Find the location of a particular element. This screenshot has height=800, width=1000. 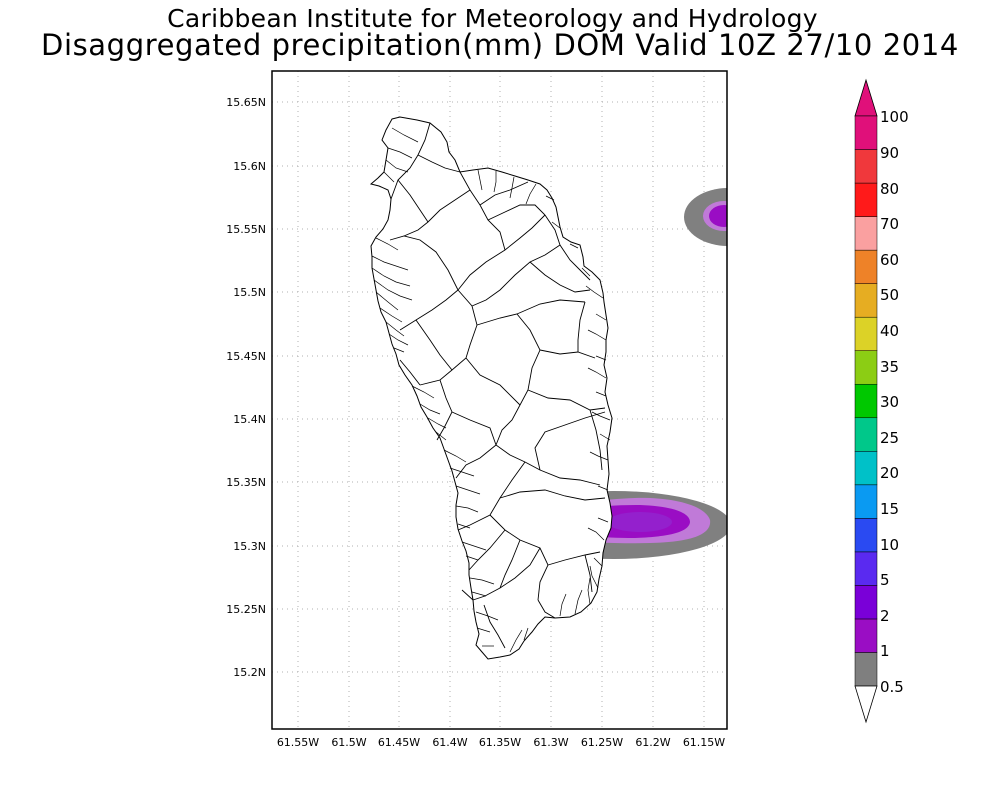

colorbar-label: 90 is located at coordinates (889, 153).